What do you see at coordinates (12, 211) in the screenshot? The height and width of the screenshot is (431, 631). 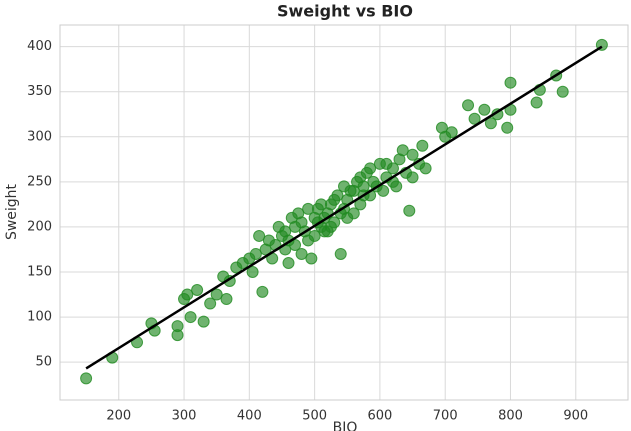 I see `y-axis-label: Sweight` at bounding box center [12, 211].